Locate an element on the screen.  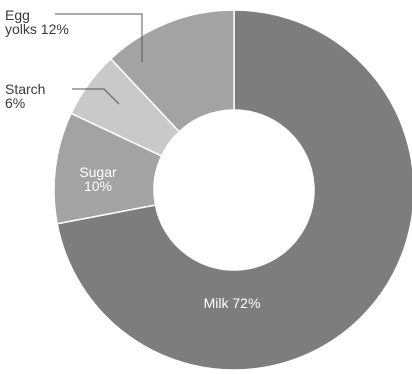
leader-egg-yolks is located at coordinates (99, 37).